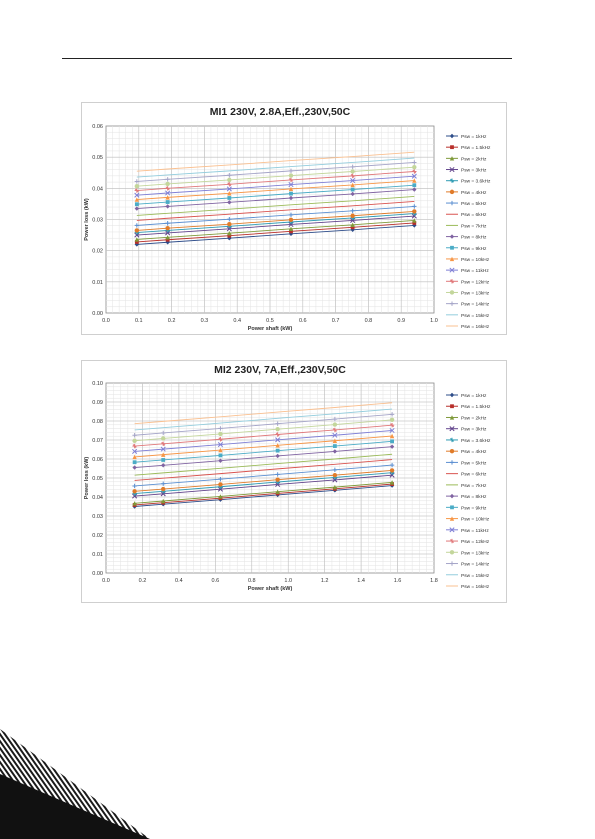 The height and width of the screenshot is (839, 595). I want to click on mi2-legend-label: Psw = 3.6kHz, so click(476, 441).